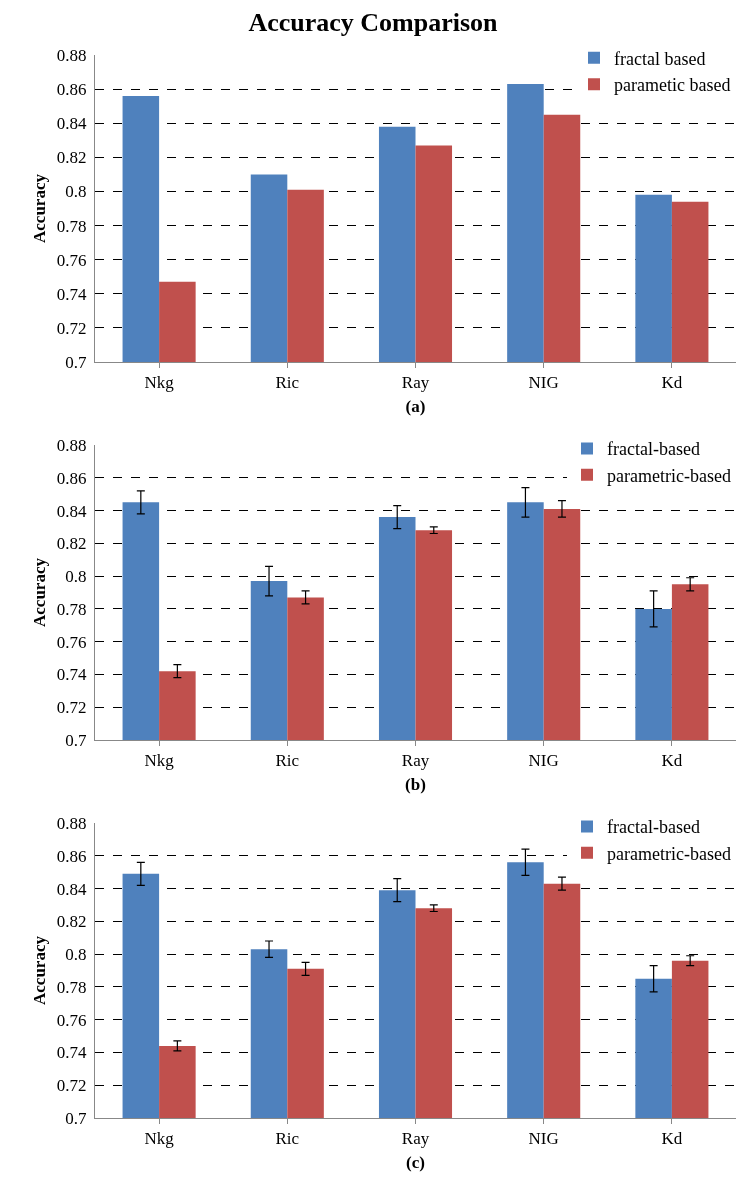  I want to click on legend-label: fractal based, so click(660, 58).